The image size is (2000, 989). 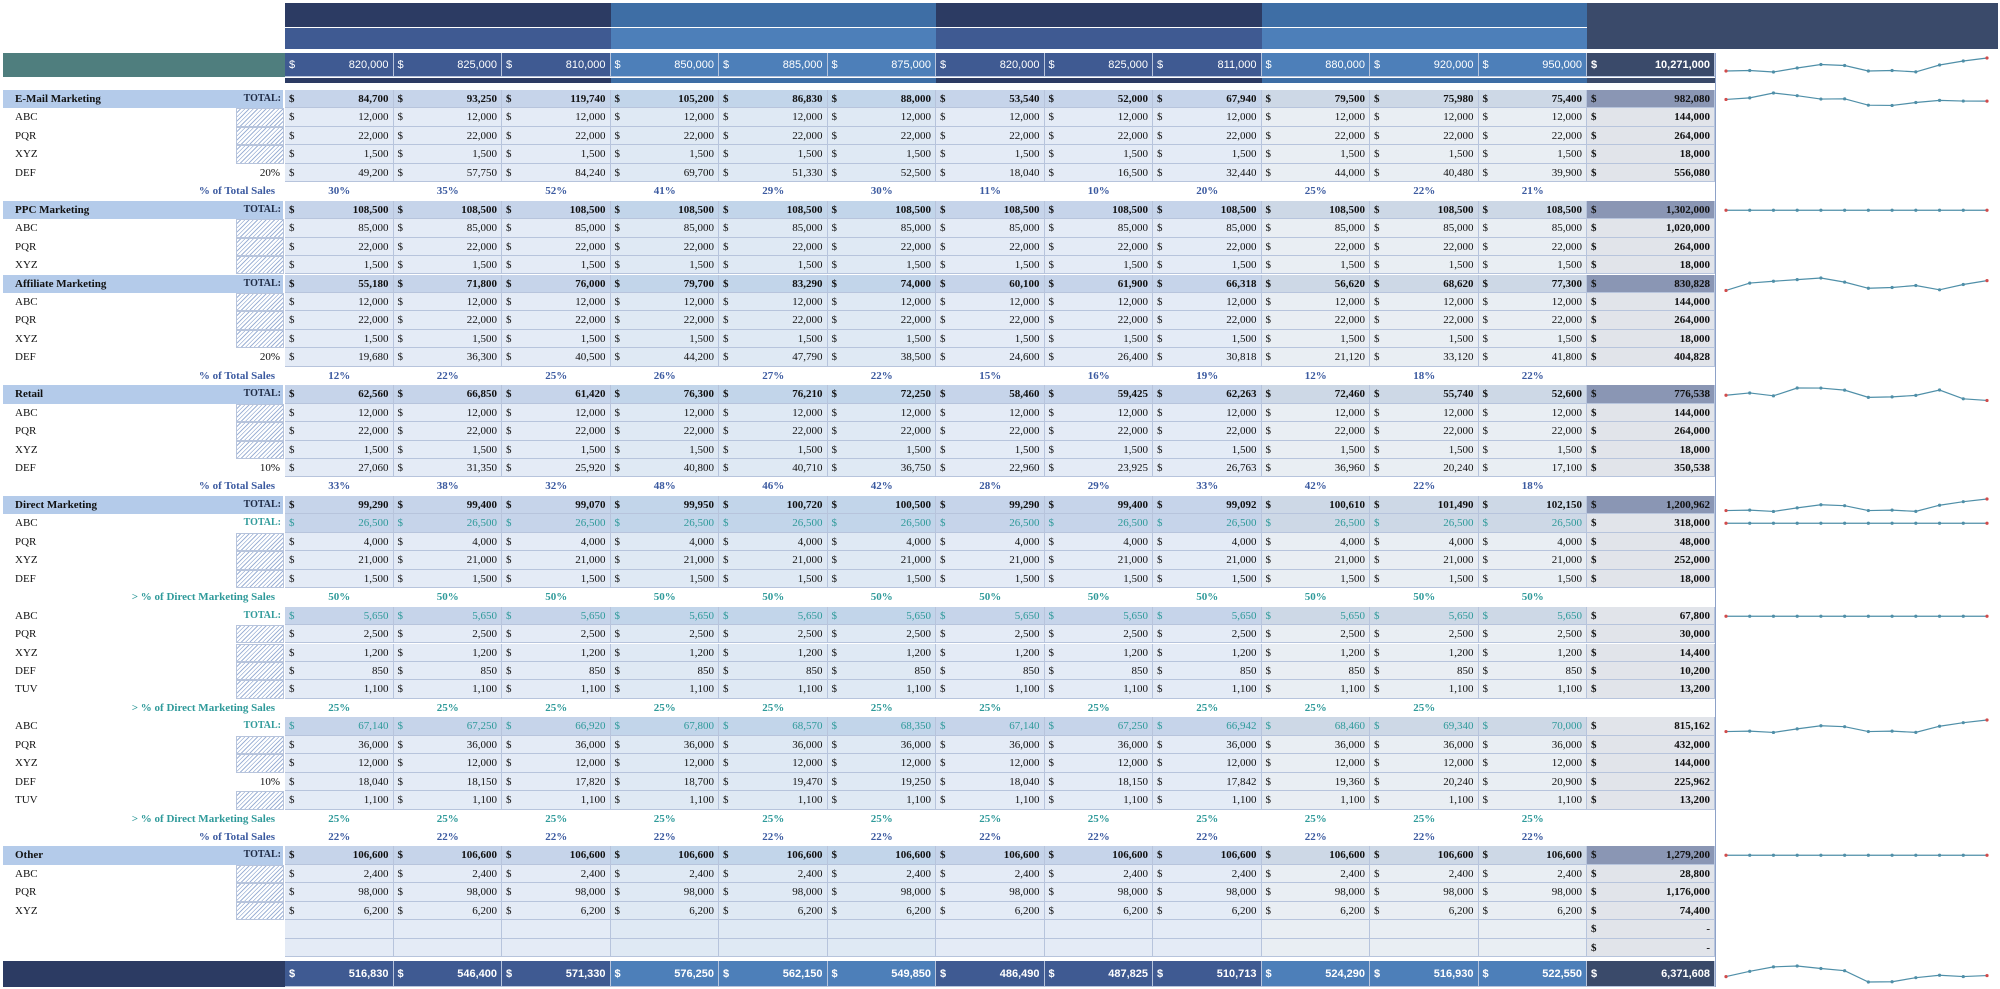 I want to click on direct-group-1-row-0-mar: $2,500, so click(x=556, y=634).